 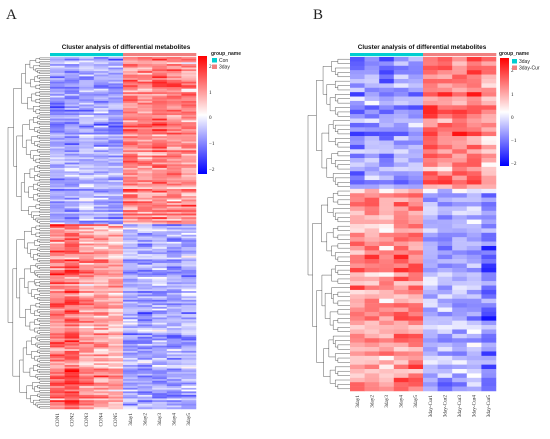 I want to click on scale-tick-b-0: 0, so click(x=512, y=118).